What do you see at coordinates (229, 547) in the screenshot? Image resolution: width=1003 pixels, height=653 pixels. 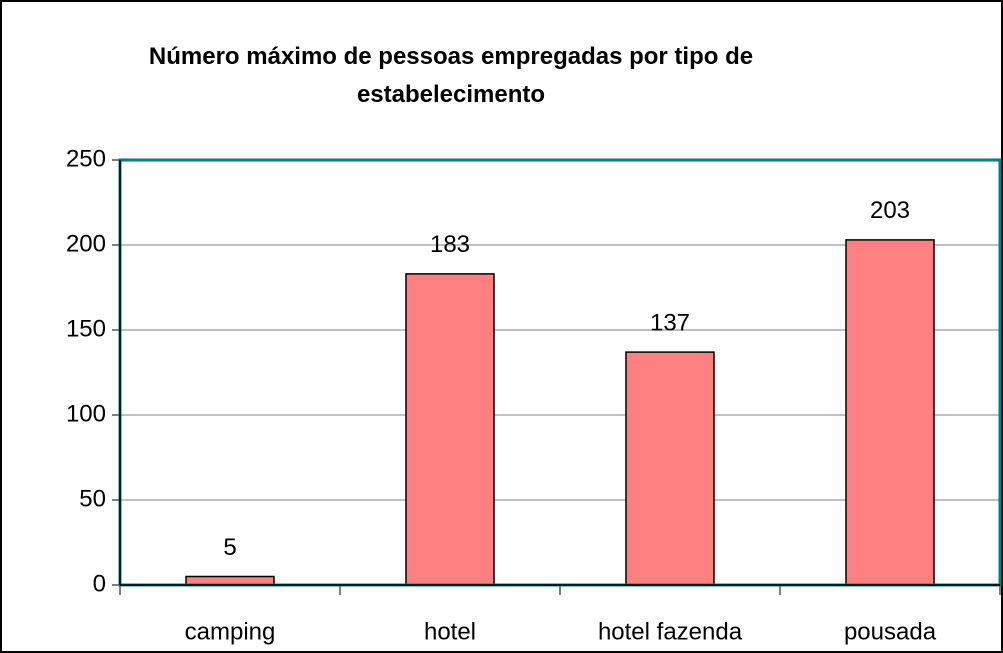 I see `data-label: 5` at bounding box center [229, 547].